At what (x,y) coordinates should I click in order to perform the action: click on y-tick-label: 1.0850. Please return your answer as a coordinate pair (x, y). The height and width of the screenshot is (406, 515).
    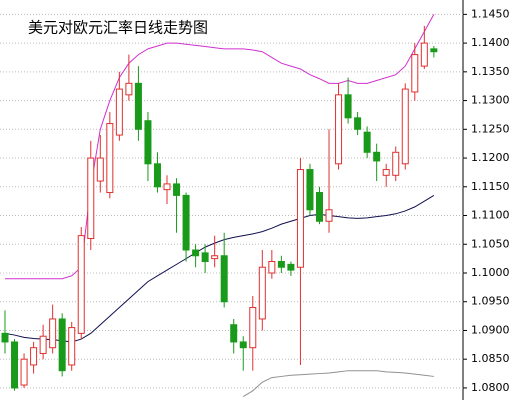
    Looking at the image, I should click on (490, 358).